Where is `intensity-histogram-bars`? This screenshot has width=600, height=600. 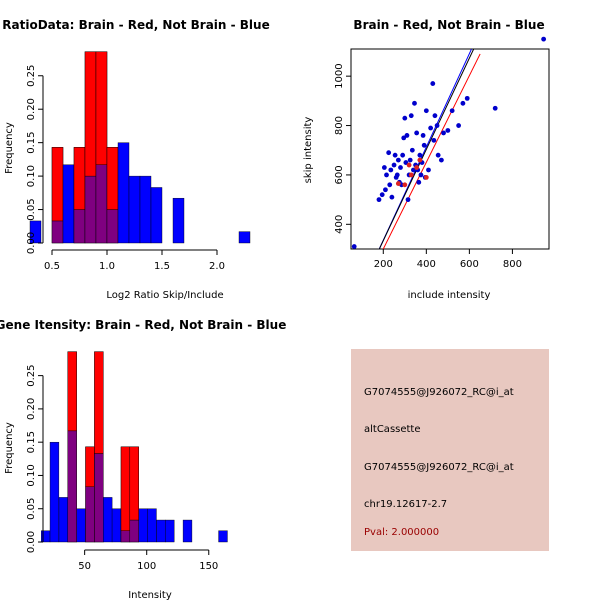
intensity-histogram-bars is located at coordinates (134, 447).